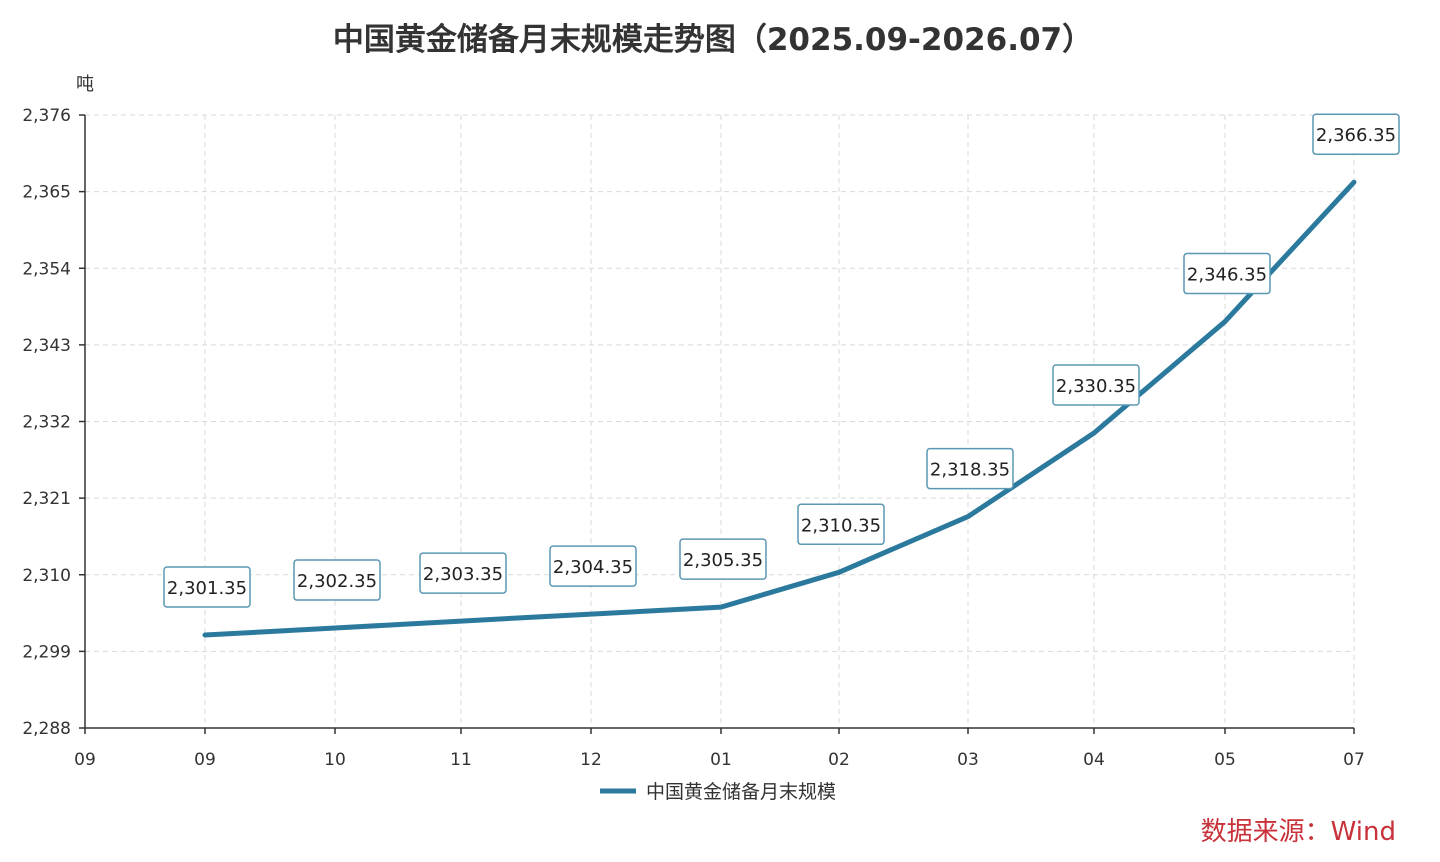  I want to click on data-label-text: 2,318.35, so click(970, 470).